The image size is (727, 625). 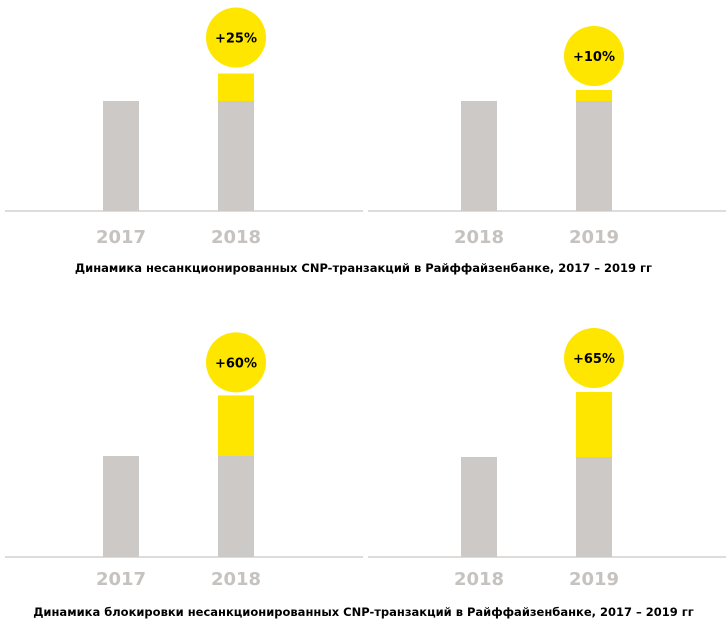 I want to click on change-label: +60%, so click(x=236, y=363).